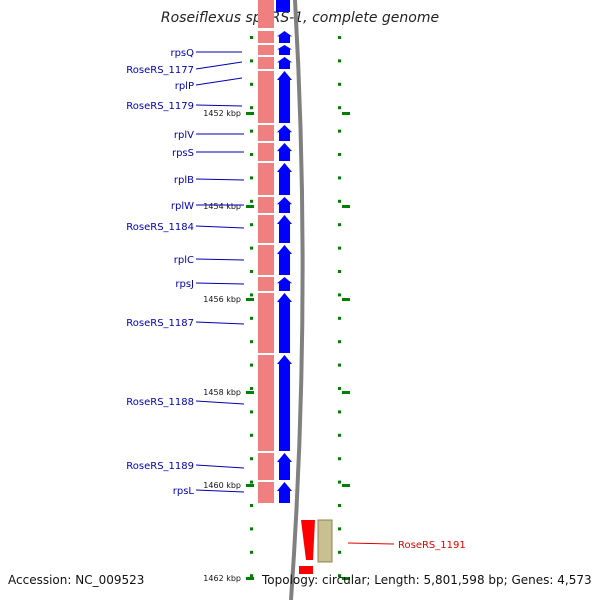  I want to click on gene-label: RoseRS_1191, so click(432, 545).